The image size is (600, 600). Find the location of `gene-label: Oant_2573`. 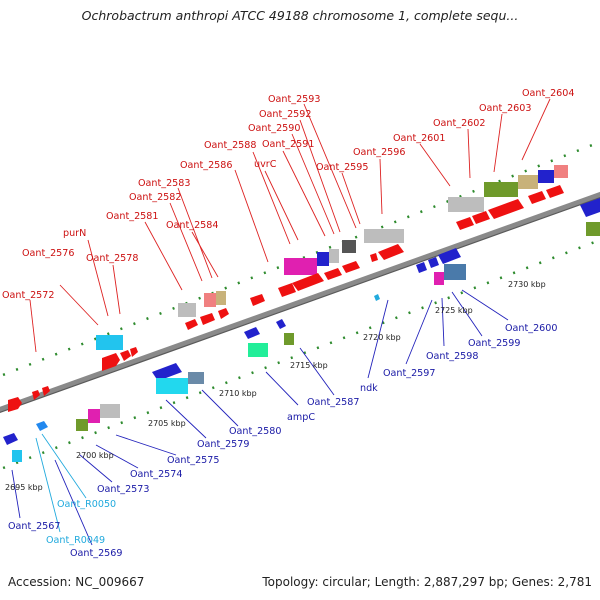

gene-label: Oant_2573 is located at coordinates (123, 489).